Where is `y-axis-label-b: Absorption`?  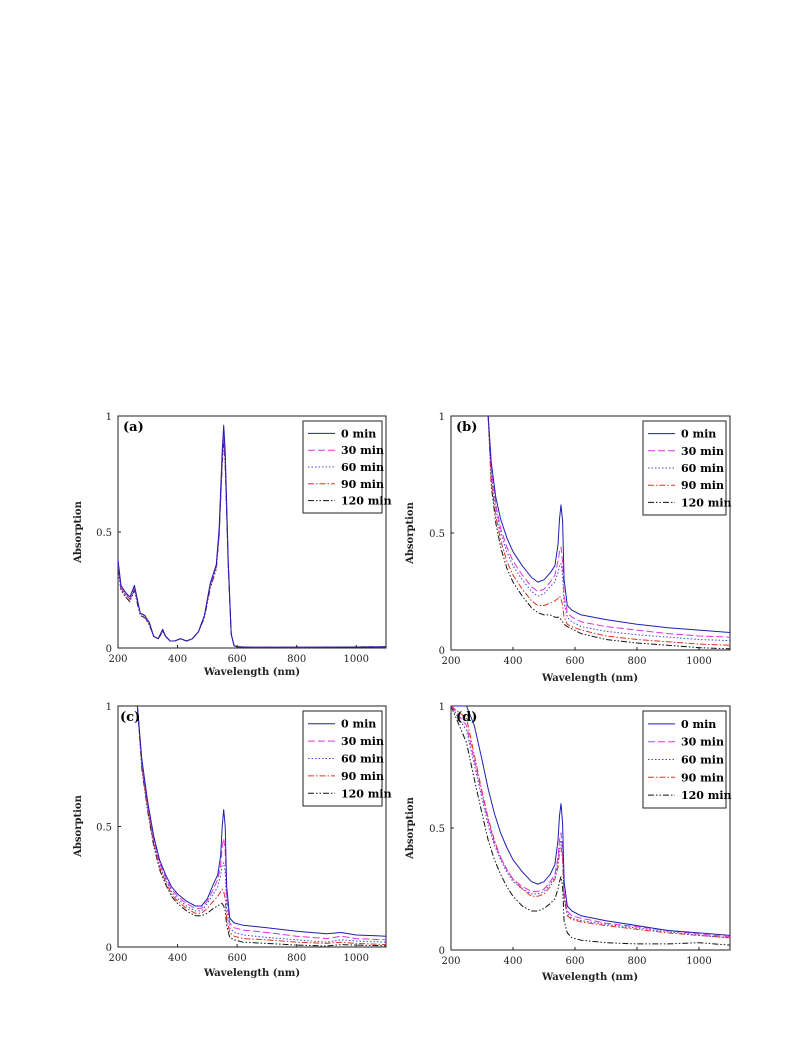 y-axis-label-b: Absorption is located at coordinates (410, 532).